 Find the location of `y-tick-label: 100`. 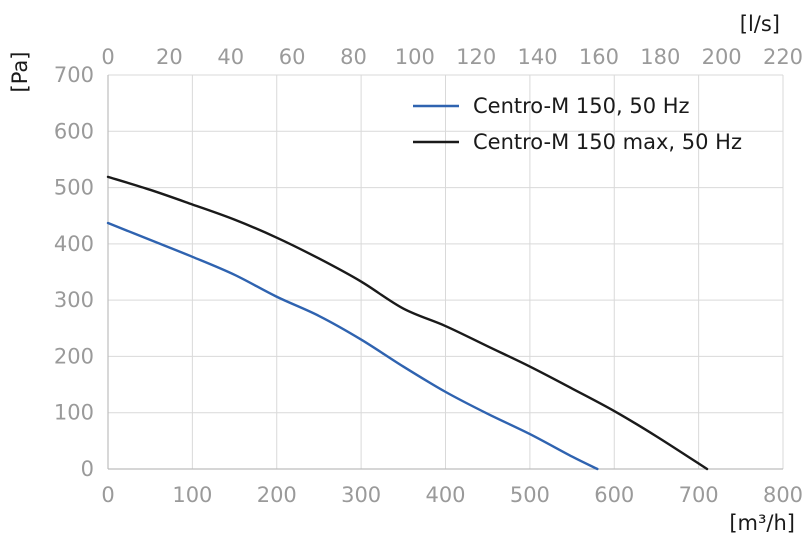

y-tick-label: 100 is located at coordinates (74, 413).